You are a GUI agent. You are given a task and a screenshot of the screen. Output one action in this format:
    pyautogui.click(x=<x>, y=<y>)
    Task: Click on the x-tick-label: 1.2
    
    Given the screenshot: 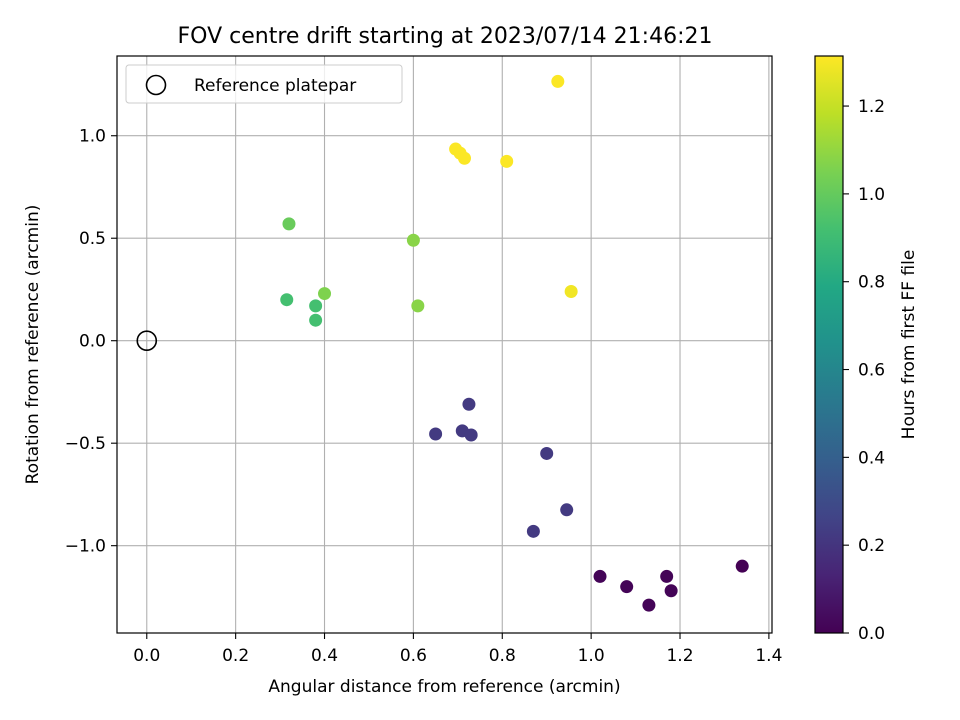 What is the action you would take?
    pyautogui.click(x=679, y=656)
    